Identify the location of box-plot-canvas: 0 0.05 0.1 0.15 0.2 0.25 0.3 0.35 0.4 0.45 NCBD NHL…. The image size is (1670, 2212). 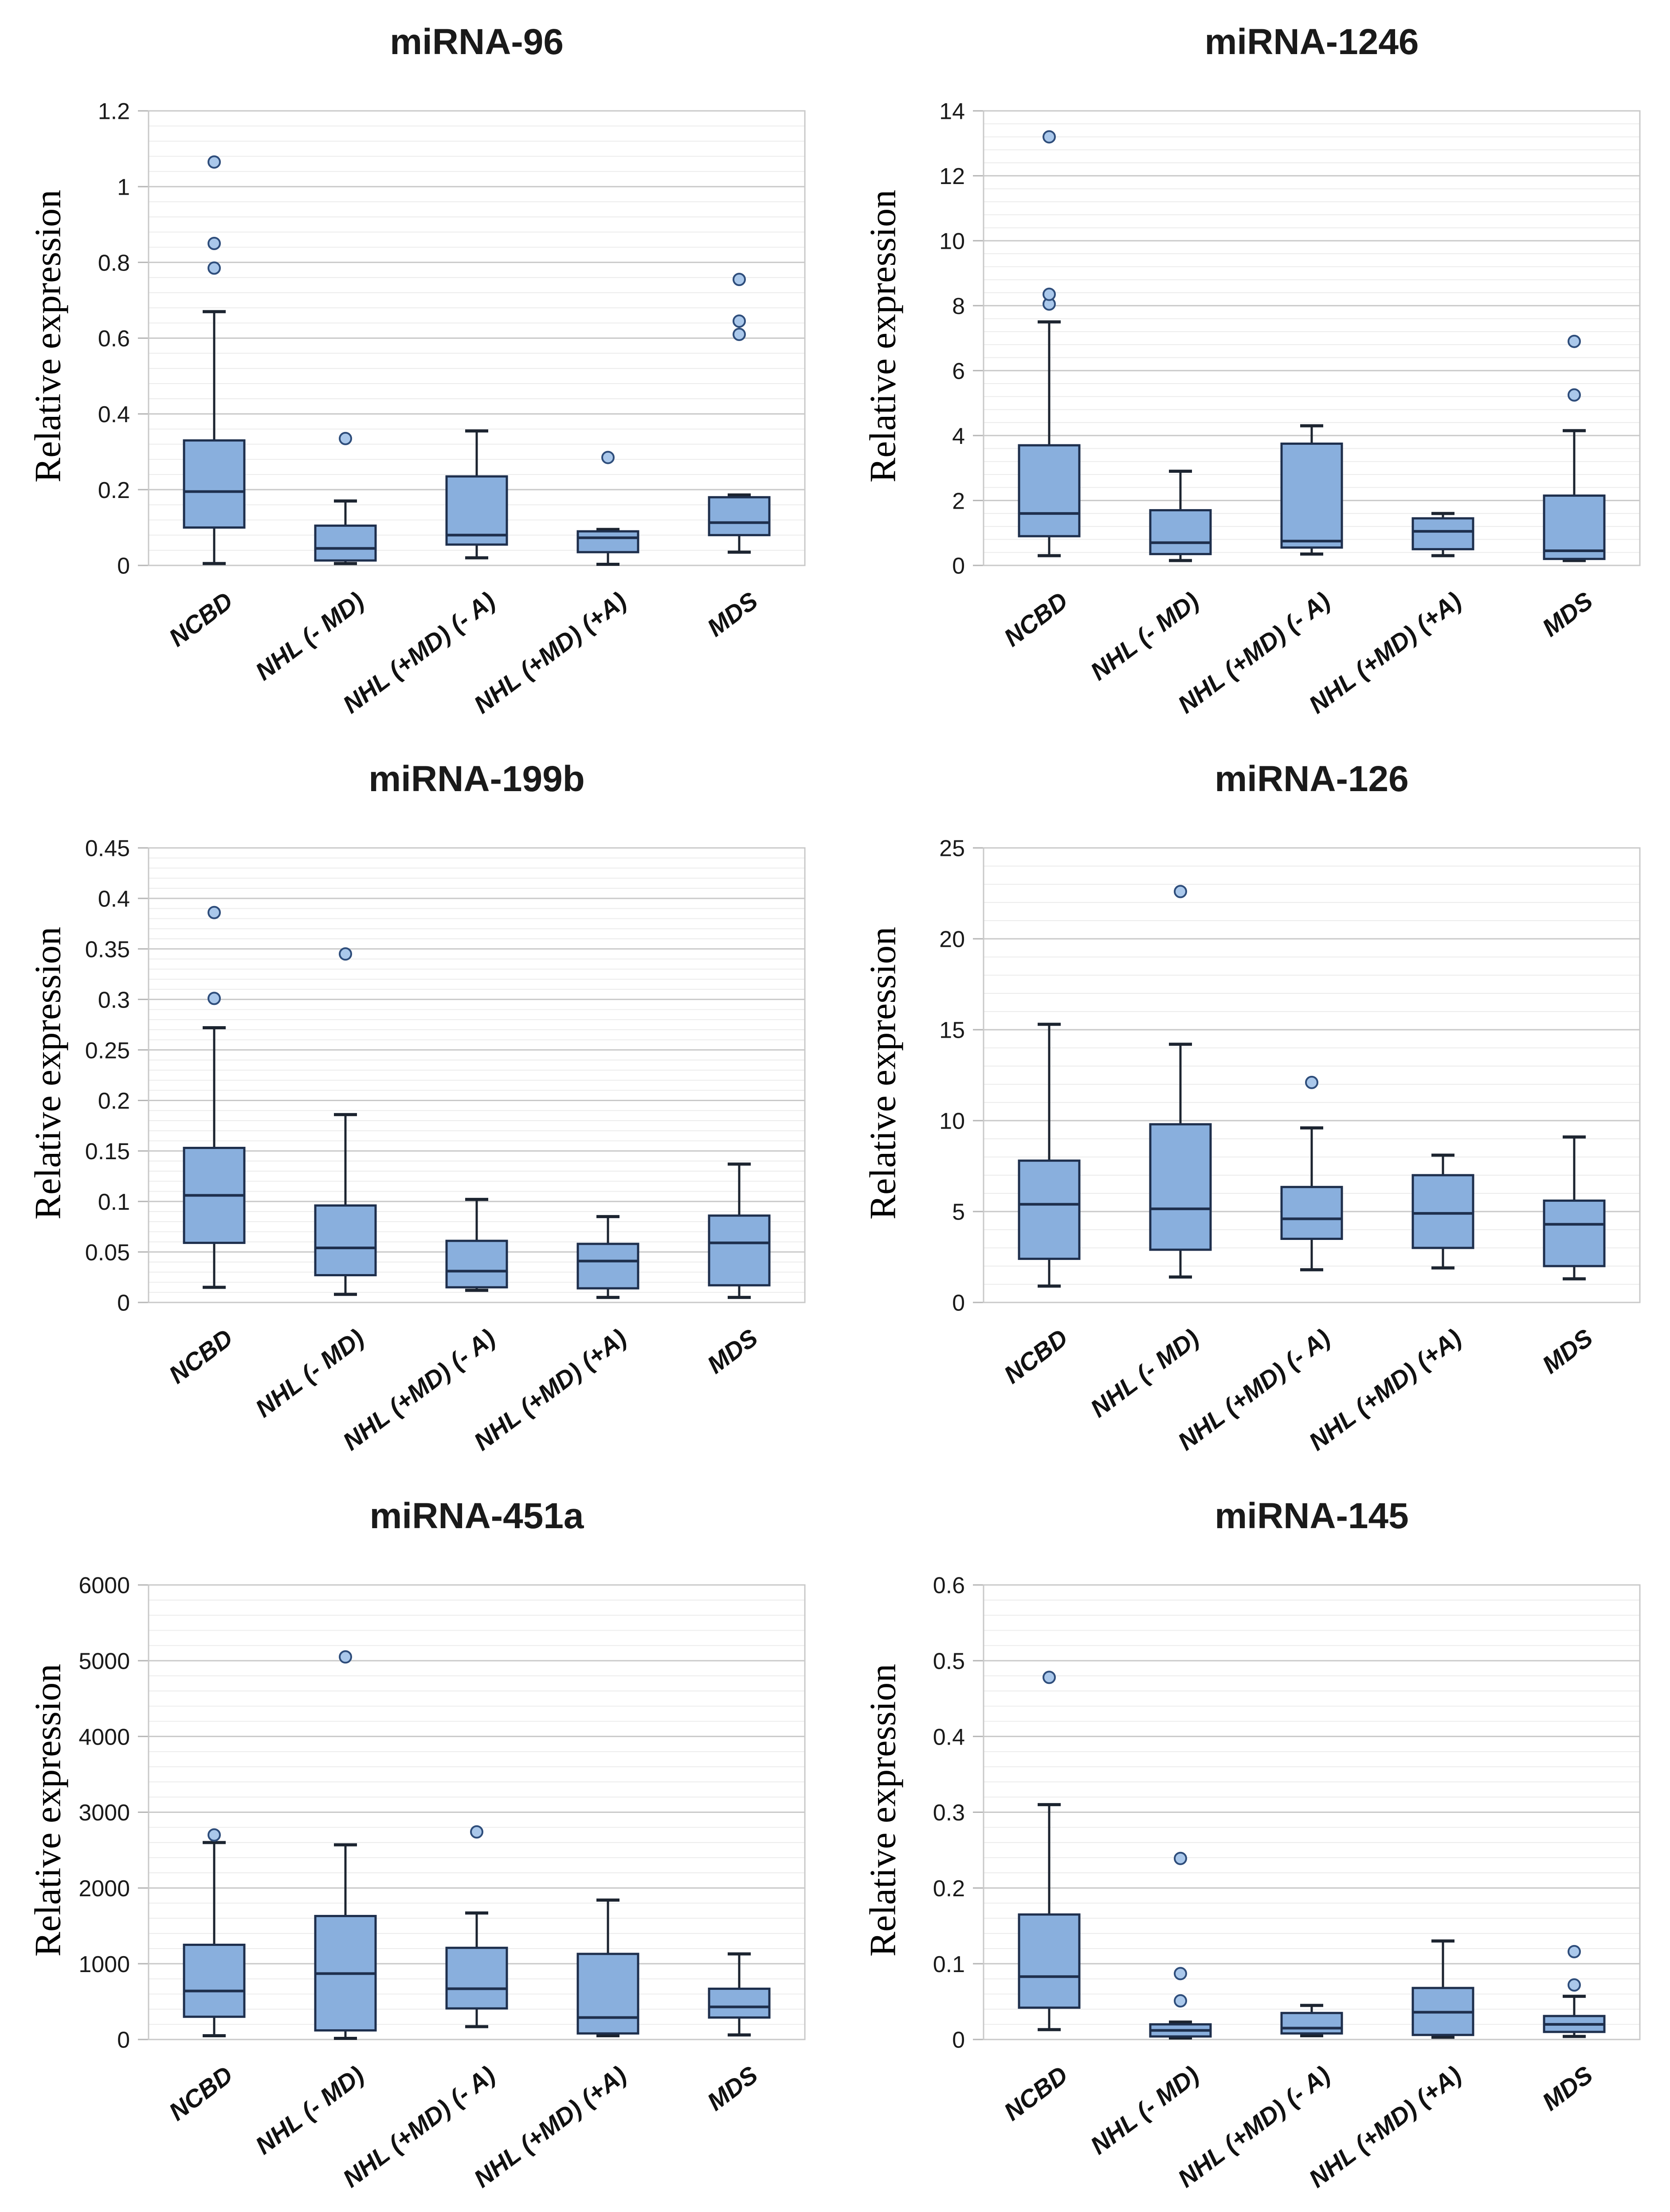
(445, 1146).